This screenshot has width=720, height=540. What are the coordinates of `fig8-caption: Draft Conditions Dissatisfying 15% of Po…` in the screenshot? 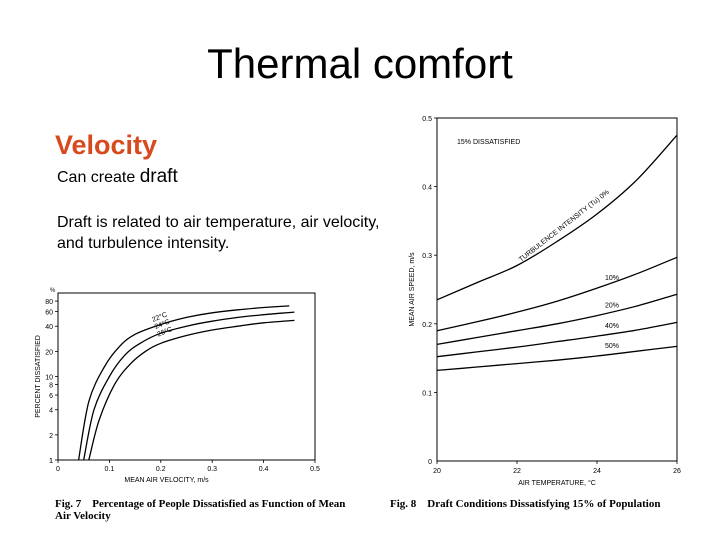 It's located at (544, 504).